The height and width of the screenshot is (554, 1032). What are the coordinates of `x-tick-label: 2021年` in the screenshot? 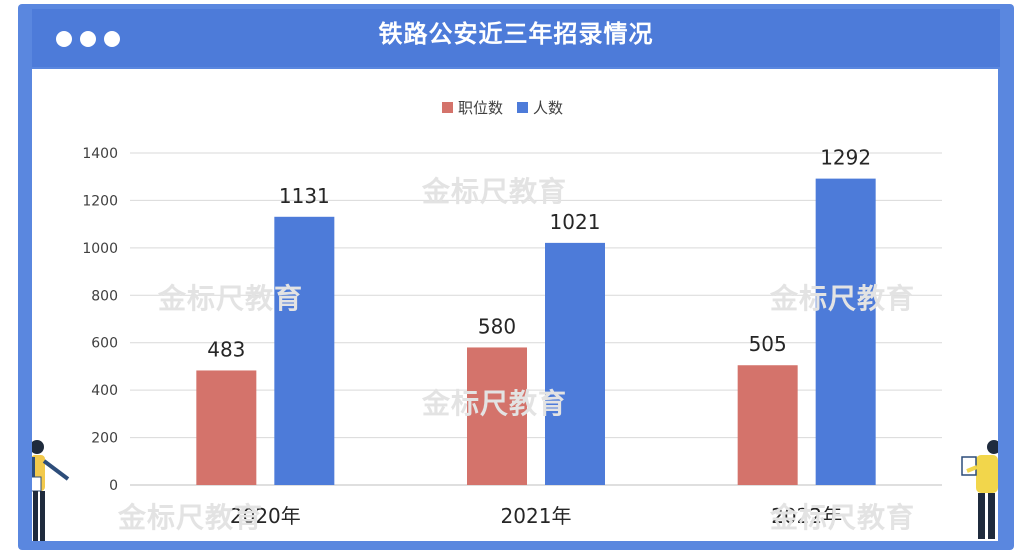 It's located at (536, 516).